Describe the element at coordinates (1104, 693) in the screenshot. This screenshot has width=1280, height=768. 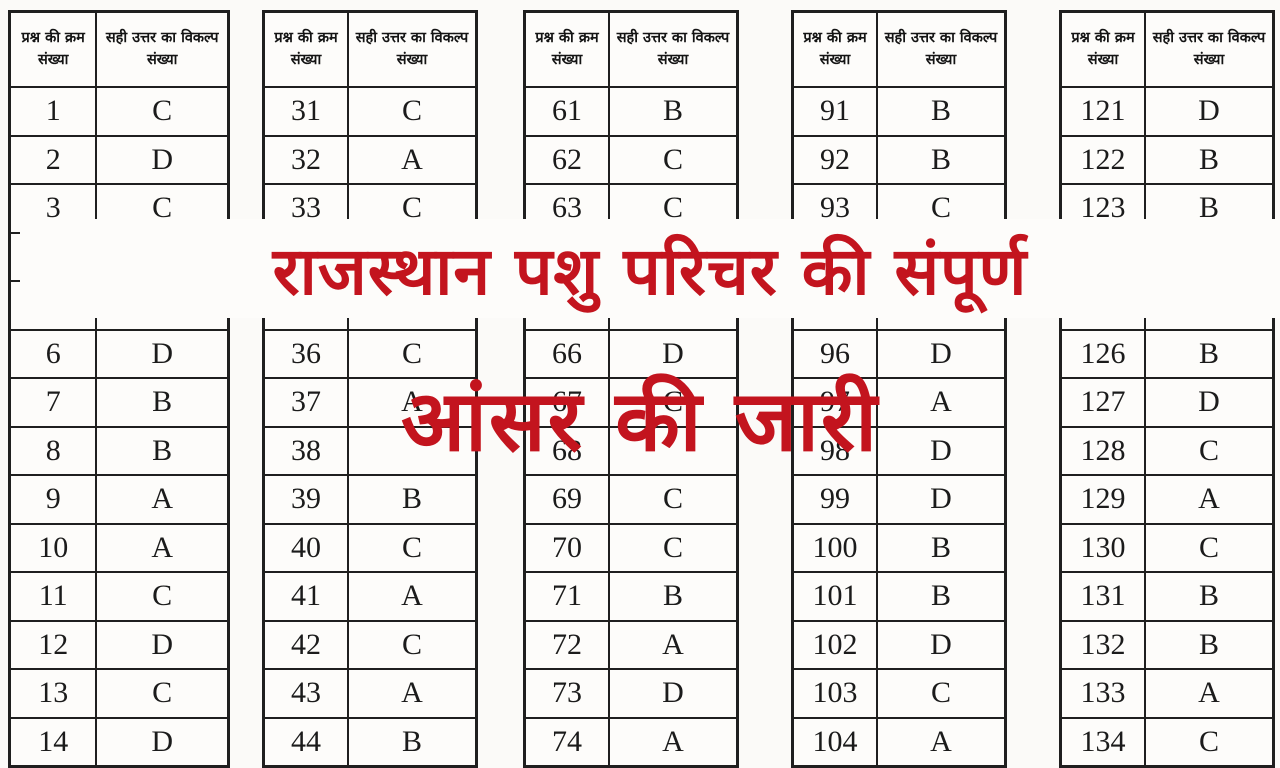
I see `question-number-cell: 133` at that location.